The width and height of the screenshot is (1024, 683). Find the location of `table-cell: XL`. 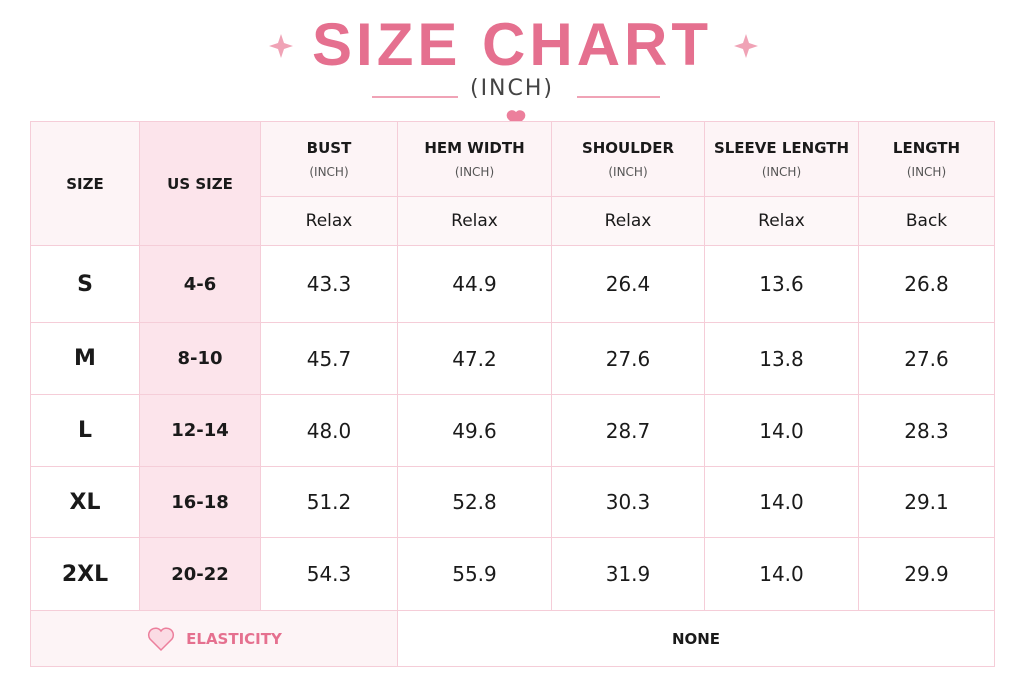

table-cell: XL is located at coordinates (85, 502).